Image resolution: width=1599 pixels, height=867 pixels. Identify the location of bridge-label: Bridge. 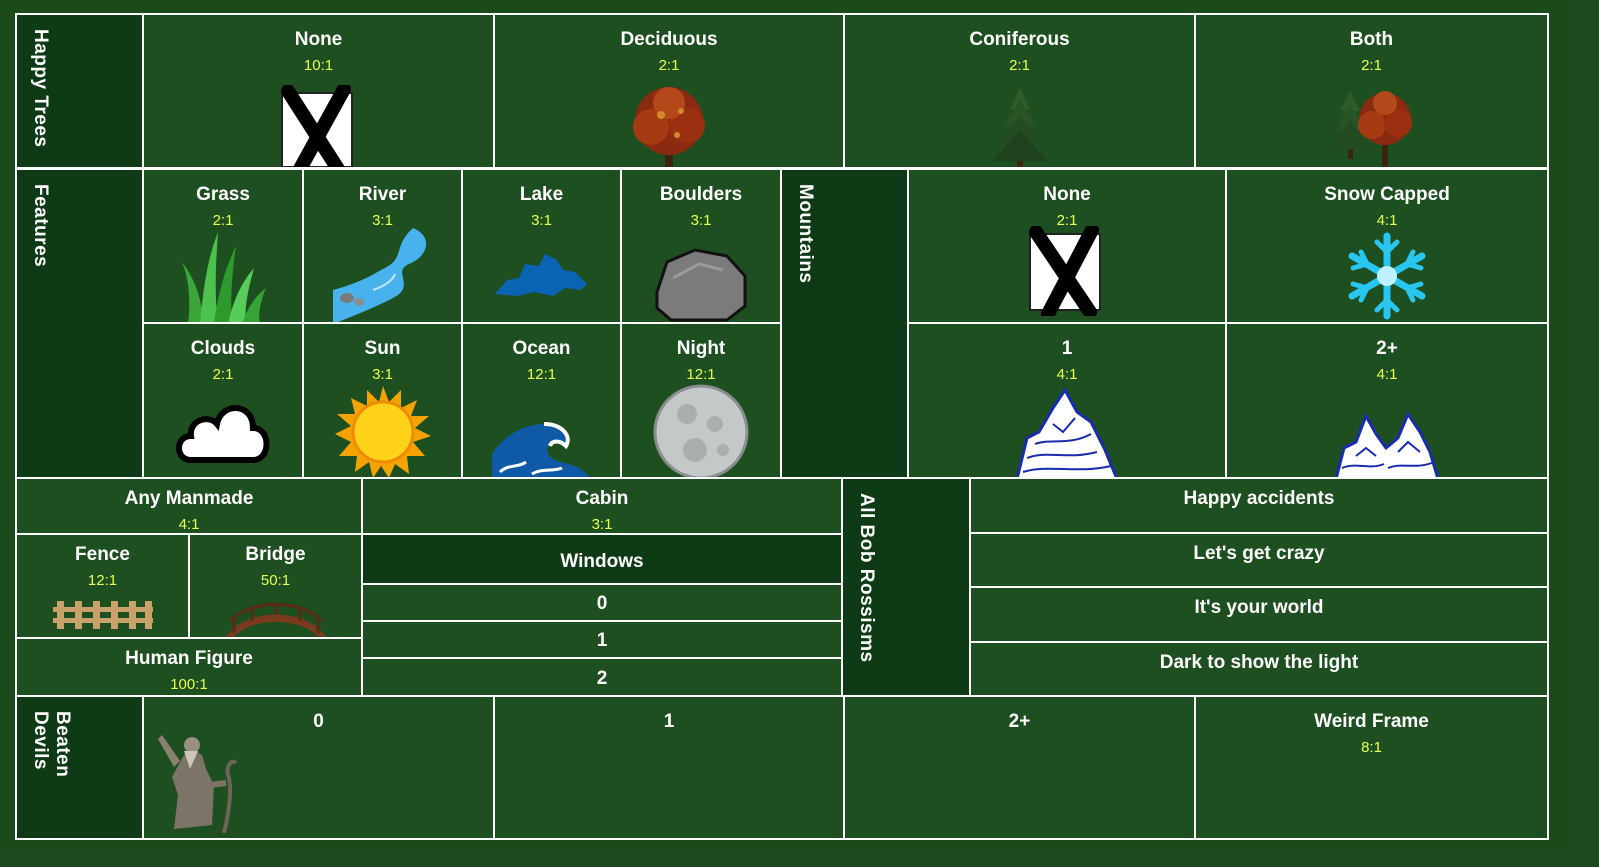
(275, 554).